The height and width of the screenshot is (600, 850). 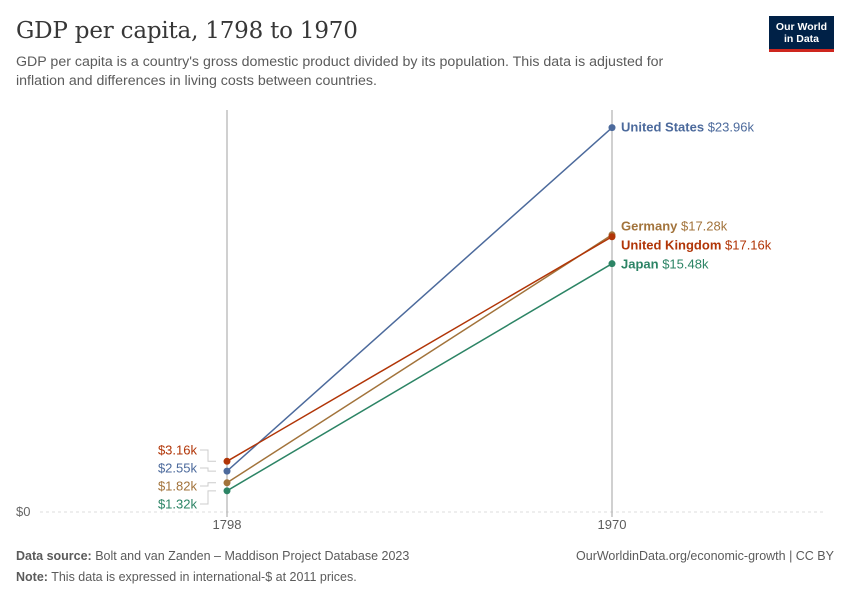 I want to click on point-end-united-kingdom, so click(x=612, y=237).